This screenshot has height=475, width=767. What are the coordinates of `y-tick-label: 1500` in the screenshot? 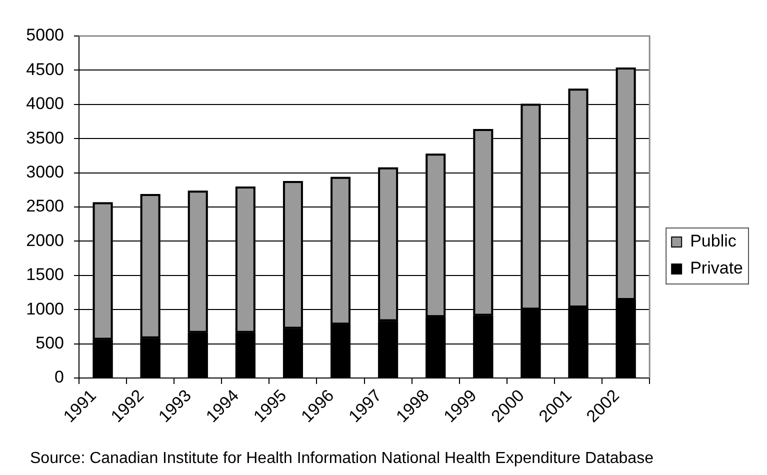 It's located at (45, 274).